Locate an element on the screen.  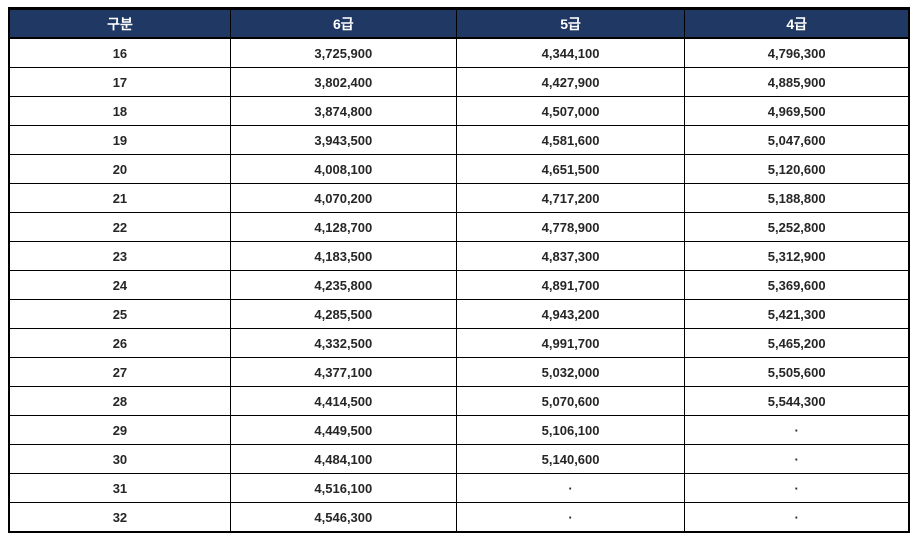
grade4-cell: 5,120,600 is located at coordinates (797, 169).